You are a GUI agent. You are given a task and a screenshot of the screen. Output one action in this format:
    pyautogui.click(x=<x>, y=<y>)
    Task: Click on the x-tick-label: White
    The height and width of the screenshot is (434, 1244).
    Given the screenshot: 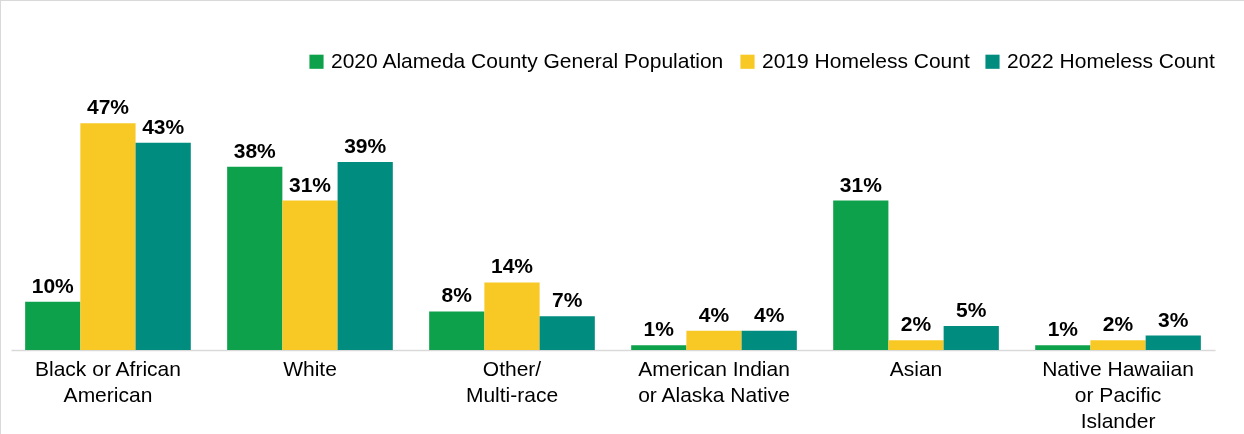 What is the action you would take?
    pyautogui.click(x=310, y=368)
    